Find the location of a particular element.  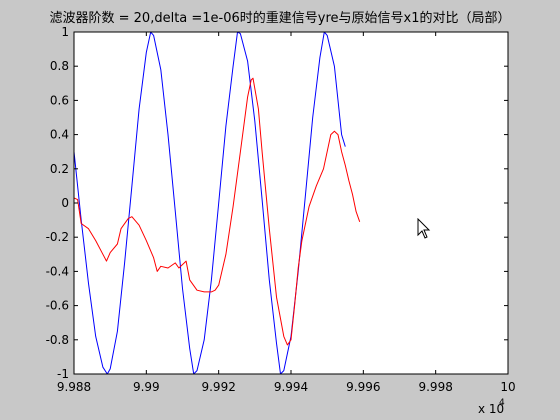

y-tick-label: 1 is located at coordinates (65, 32).